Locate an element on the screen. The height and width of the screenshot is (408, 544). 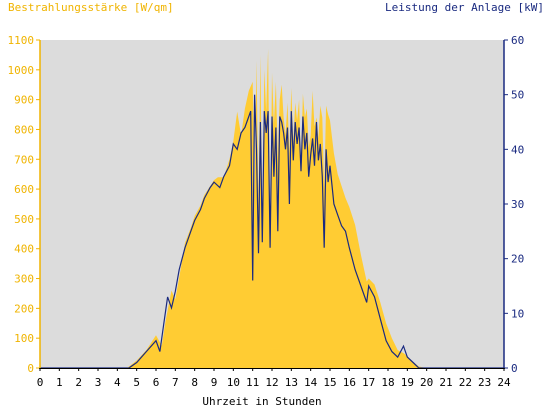
x-tick-label: 6 is located at coordinates (156, 382).